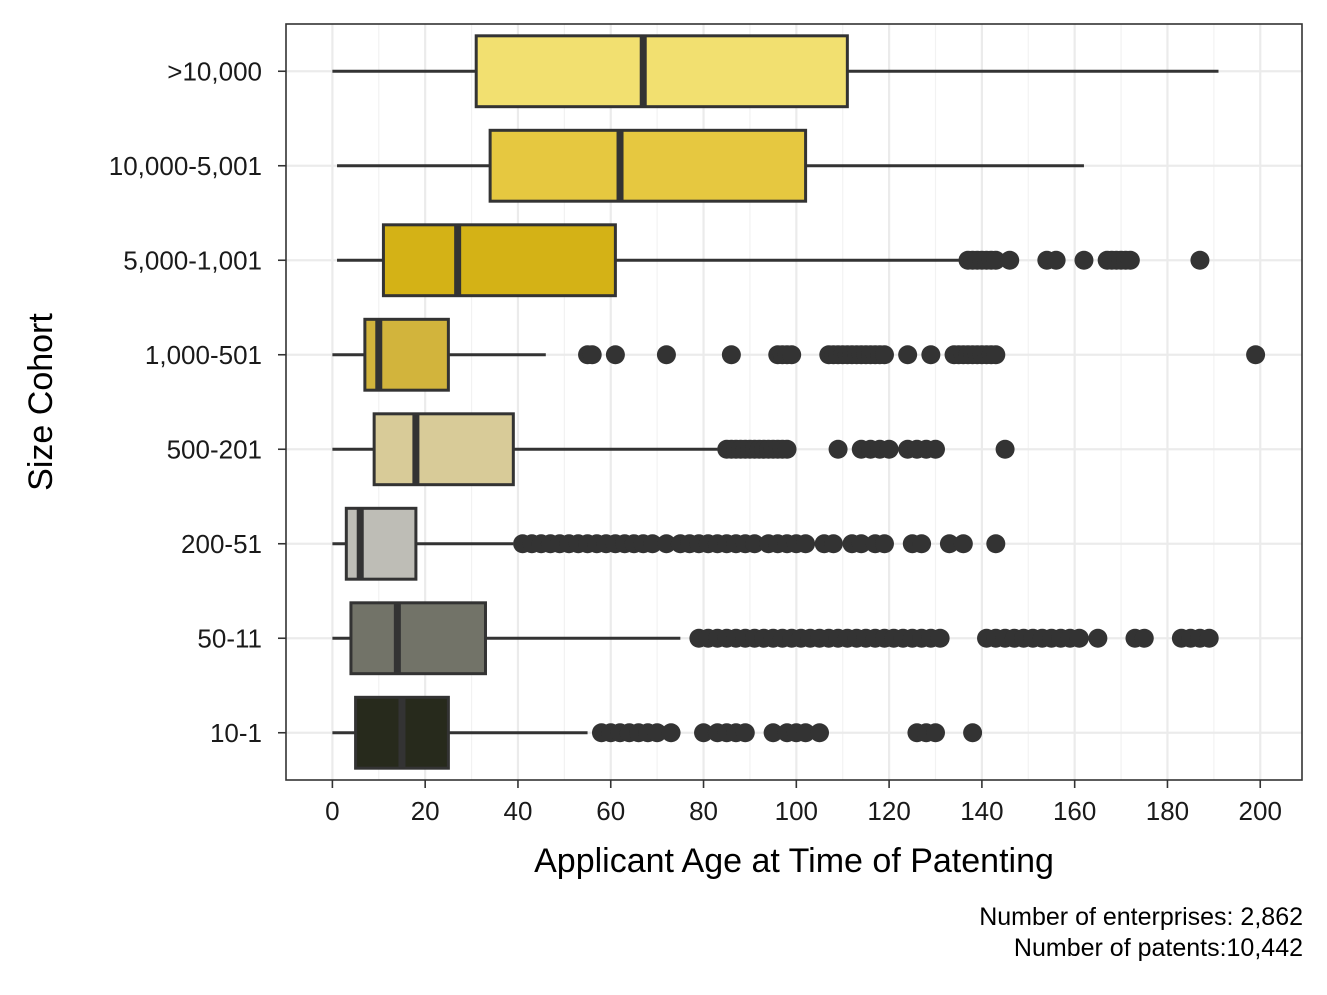  I want to click on x-tick-label: 140, so click(981, 811).